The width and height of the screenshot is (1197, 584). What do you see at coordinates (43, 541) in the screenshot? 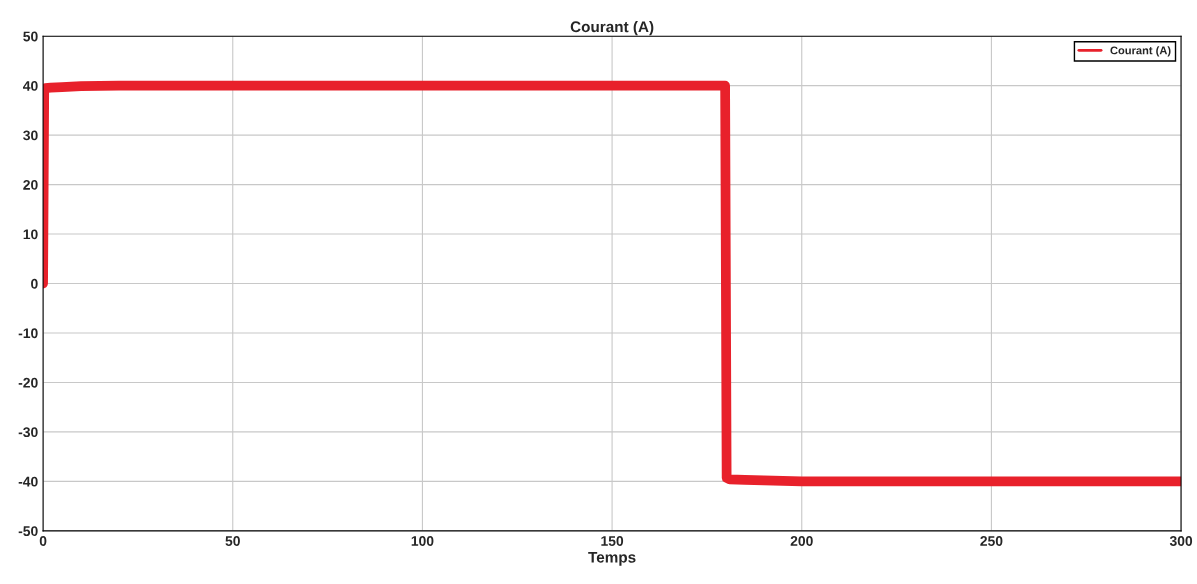
I see `x-tick-label: 0` at bounding box center [43, 541].